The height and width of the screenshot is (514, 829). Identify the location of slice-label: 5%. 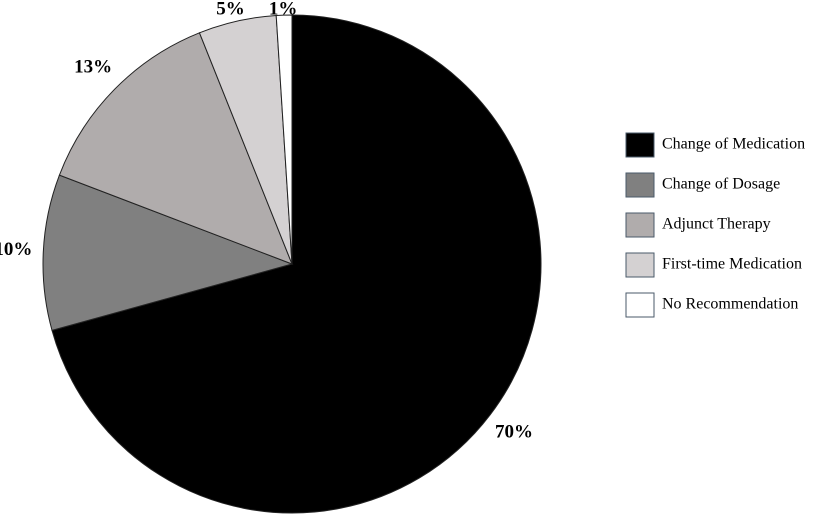
(230, 9).